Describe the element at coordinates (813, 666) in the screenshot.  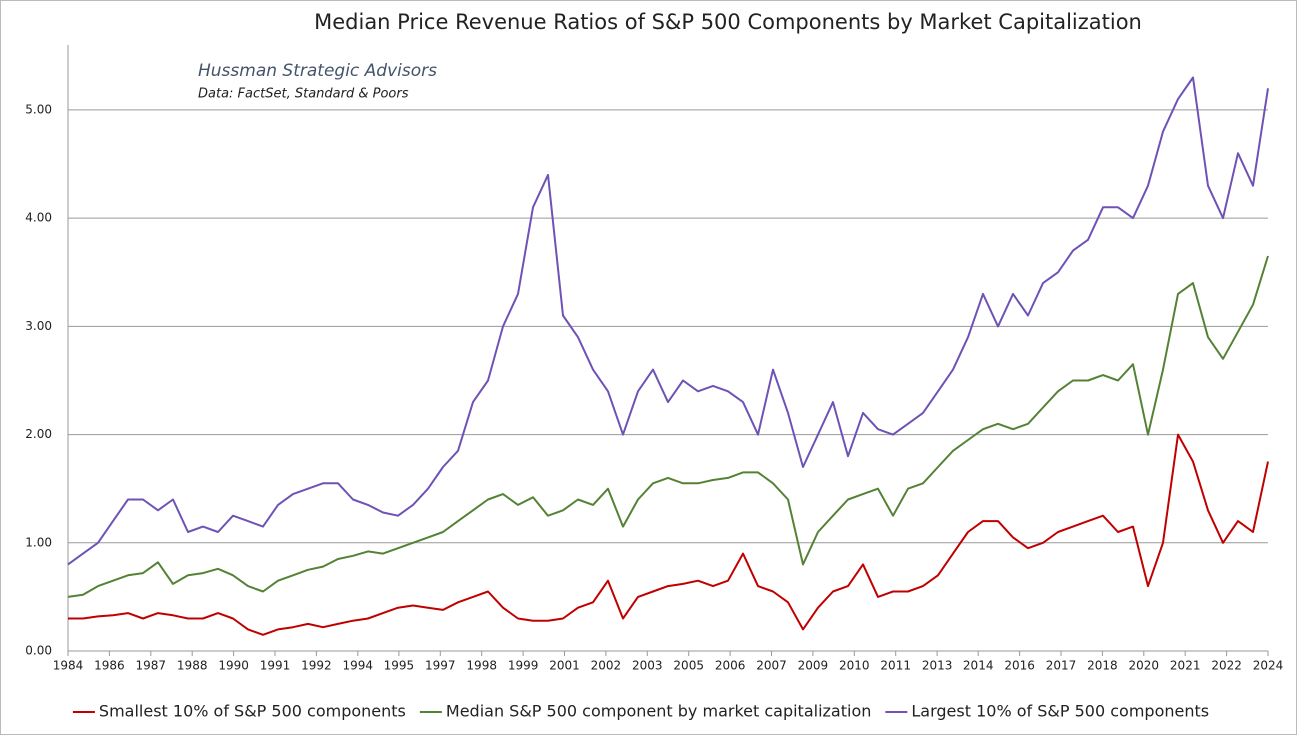
I see `x-tick-label: 2009` at that location.